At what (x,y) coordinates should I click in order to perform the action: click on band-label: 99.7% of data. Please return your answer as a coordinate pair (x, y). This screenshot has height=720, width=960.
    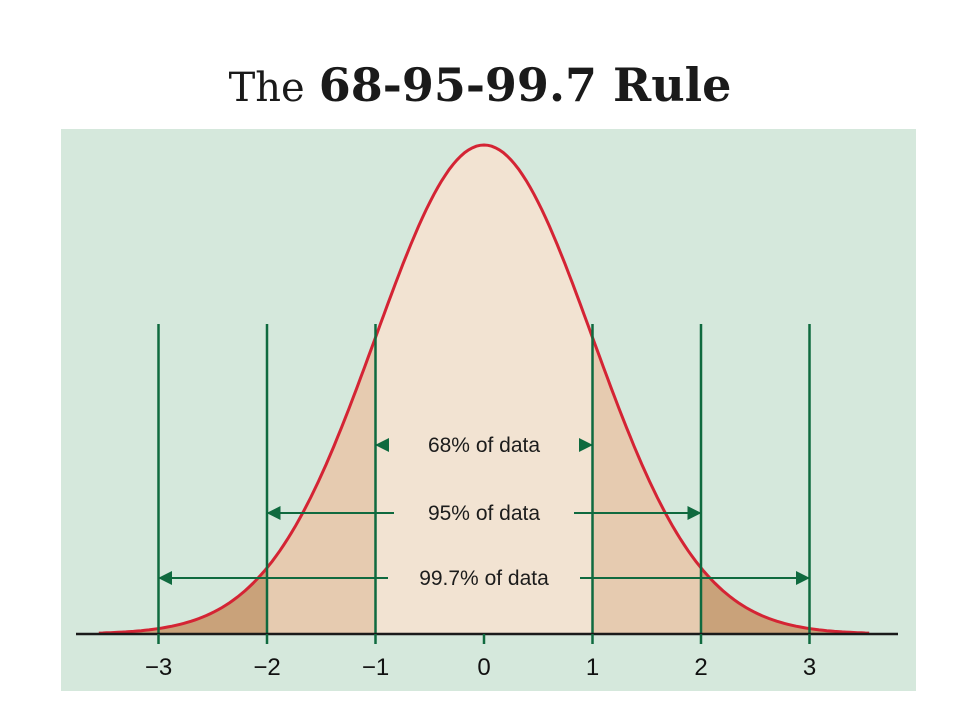
    Looking at the image, I should click on (484, 578).